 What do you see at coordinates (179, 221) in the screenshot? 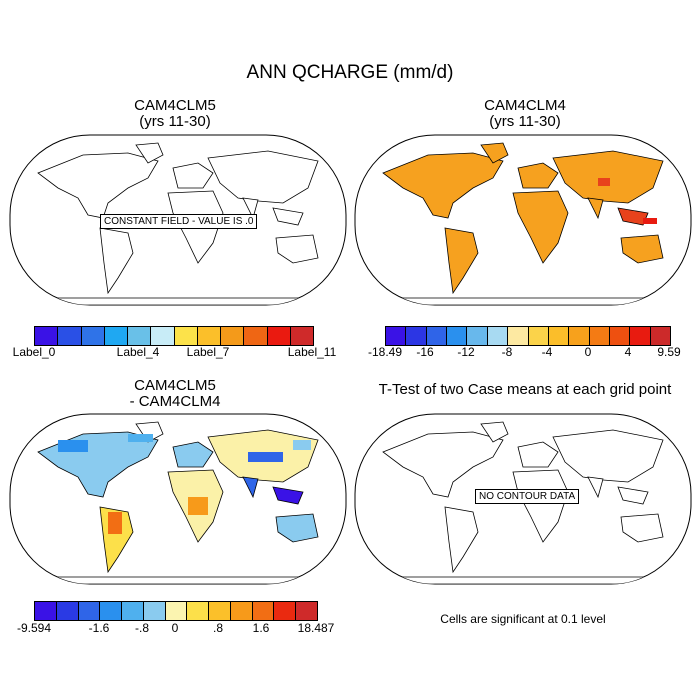
I see `constant-field-message: CONSTANT FIELD - VALUE IS .0` at bounding box center [179, 221].